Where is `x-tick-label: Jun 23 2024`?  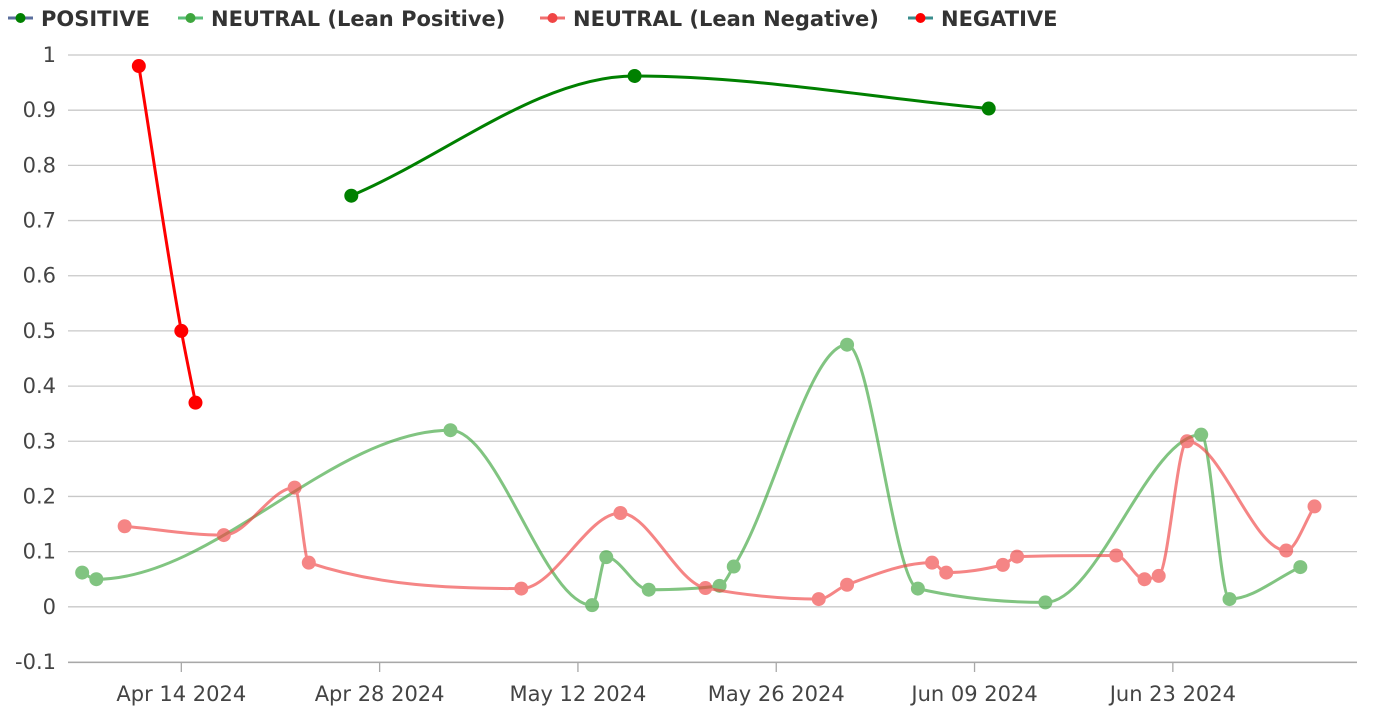
x-tick-label: Jun 23 2024 is located at coordinates (1172, 694).